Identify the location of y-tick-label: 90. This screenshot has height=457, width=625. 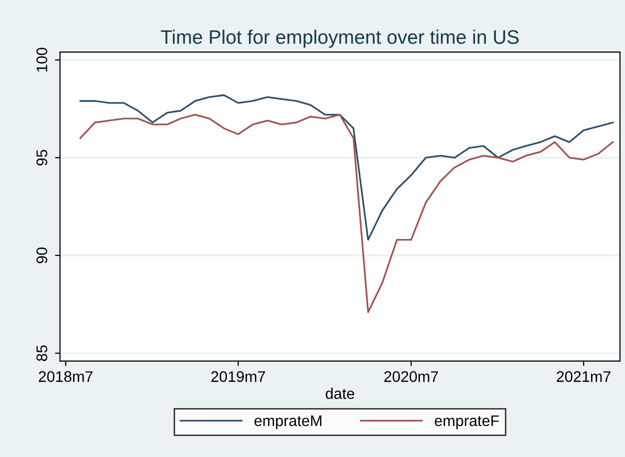
(42, 256).